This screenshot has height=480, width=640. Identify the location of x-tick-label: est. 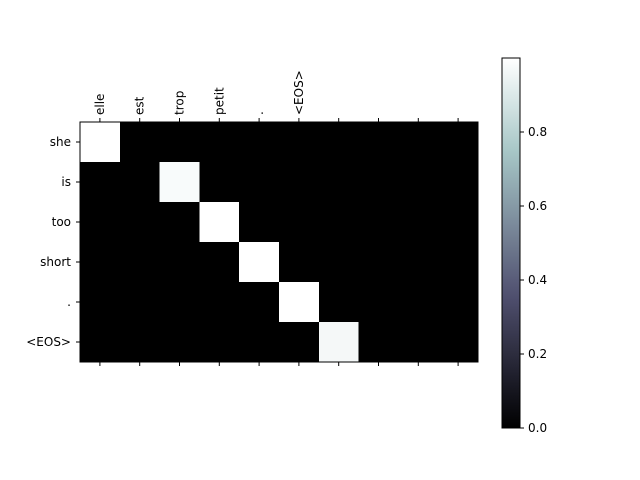
(140, 105).